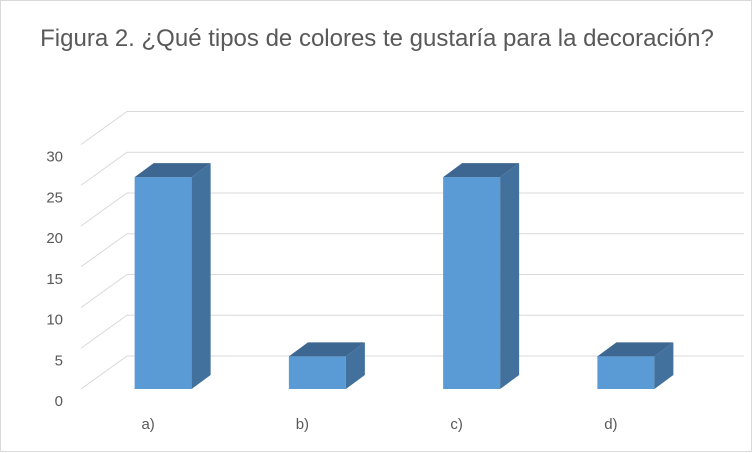 The image size is (752, 453). What do you see at coordinates (456, 424) in the screenshot?
I see `x-tick-label: c)` at bounding box center [456, 424].